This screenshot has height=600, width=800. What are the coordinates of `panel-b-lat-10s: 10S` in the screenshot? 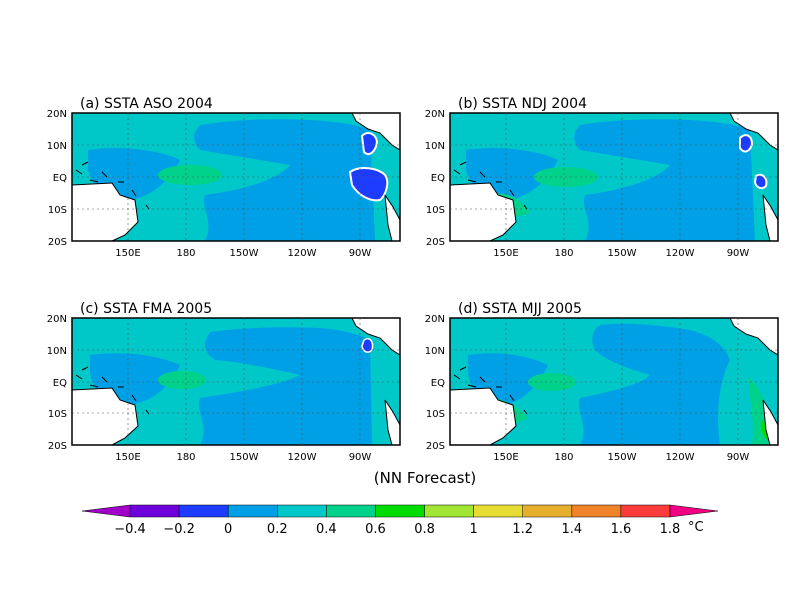 It's located at (435, 210).